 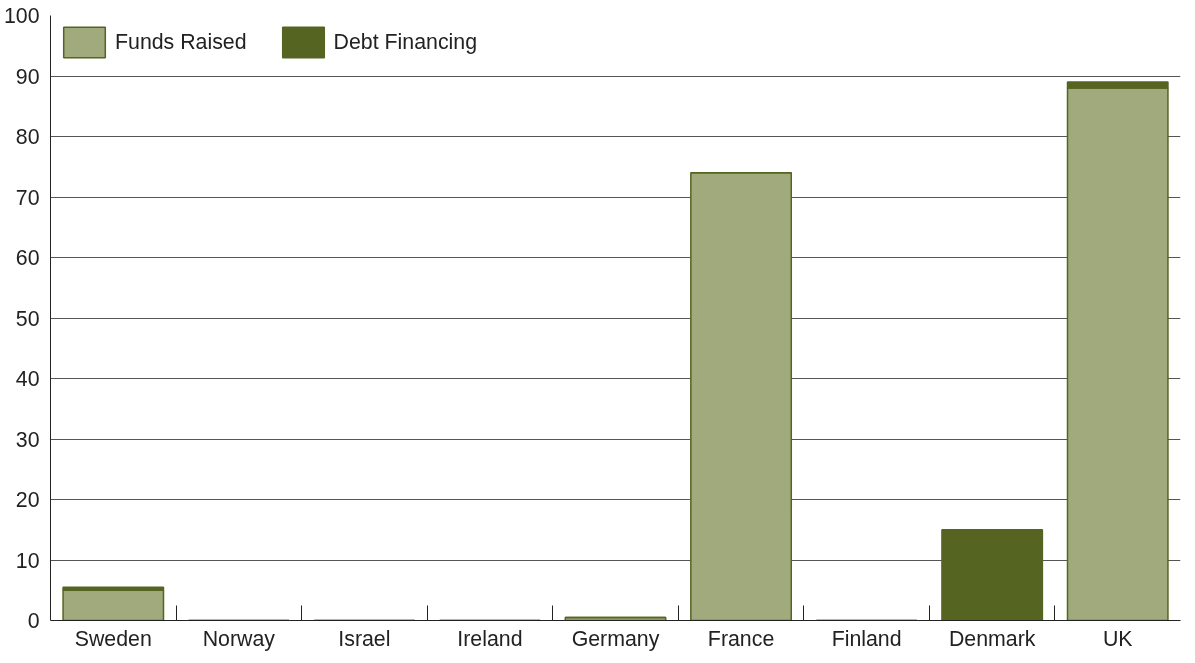 I want to click on x-tick-label: Germany, so click(x=615, y=638).